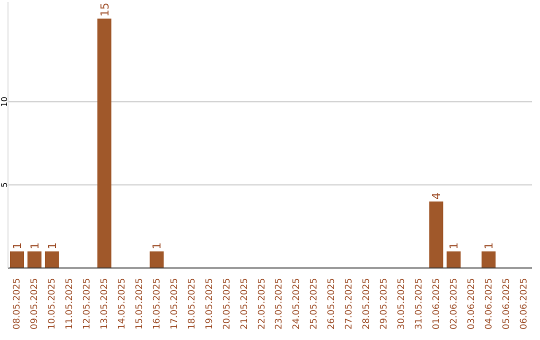 This screenshot has width=540, height=340. I want to click on x-tick-label: 08.05.2025, so click(17, 304).